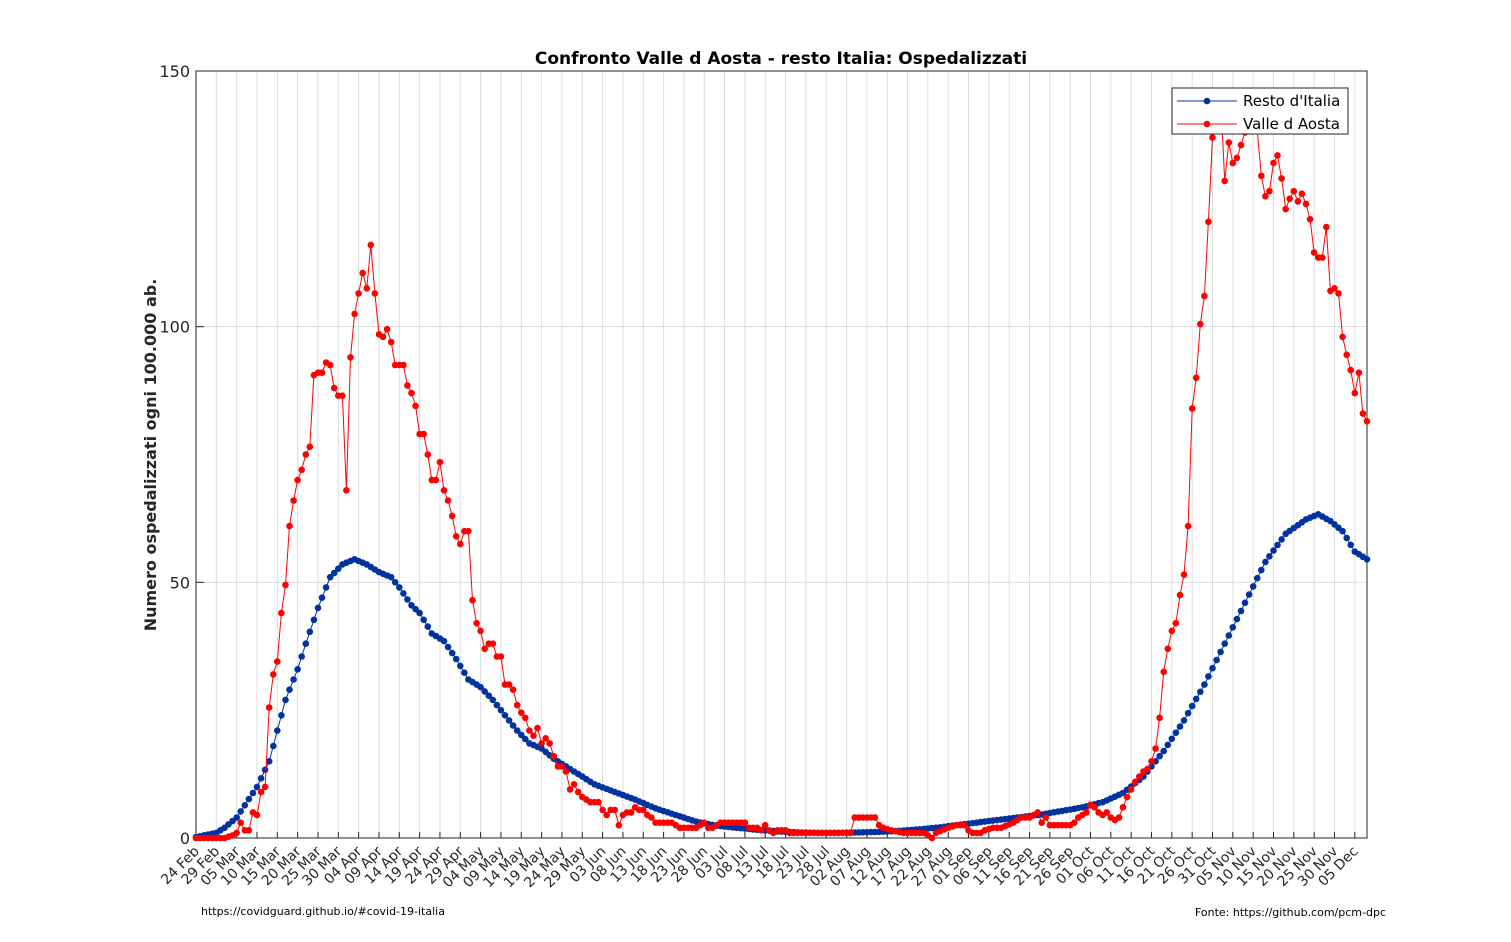 Image resolution: width=1511 pixels, height=942 pixels. What do you see at coordinates (174, 71) in the screenshot?
I see `y-tick-label: 150` at bounding box center [174, 71].